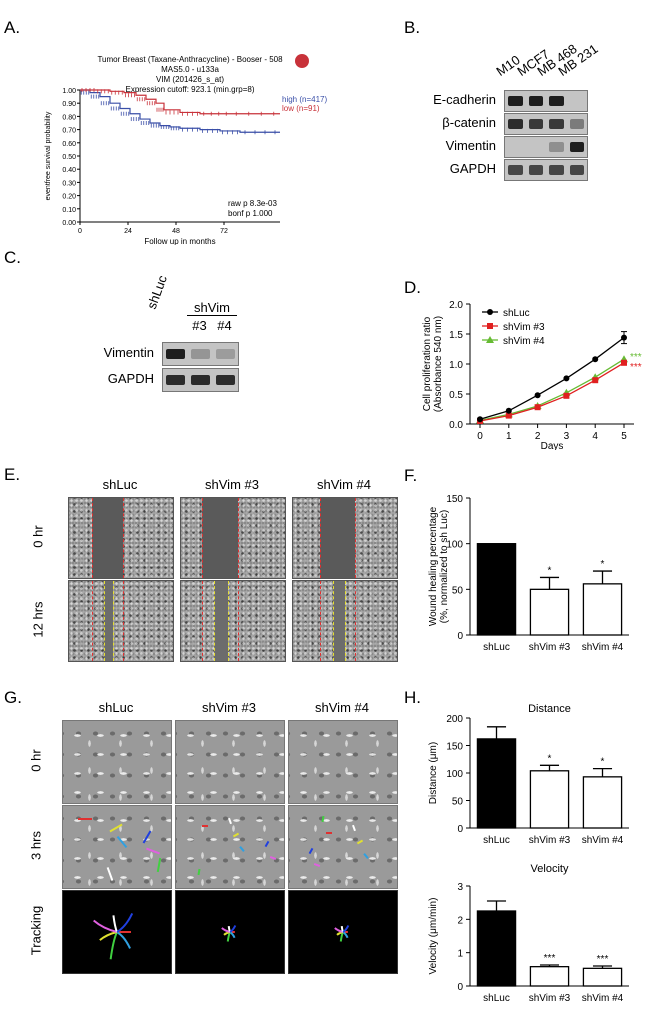 The height and width of the screenshot is (1019, 650). Describe the element at coordinates (176, 231) in the screenshot. I see `km-x-tick-label: 48` at that location.